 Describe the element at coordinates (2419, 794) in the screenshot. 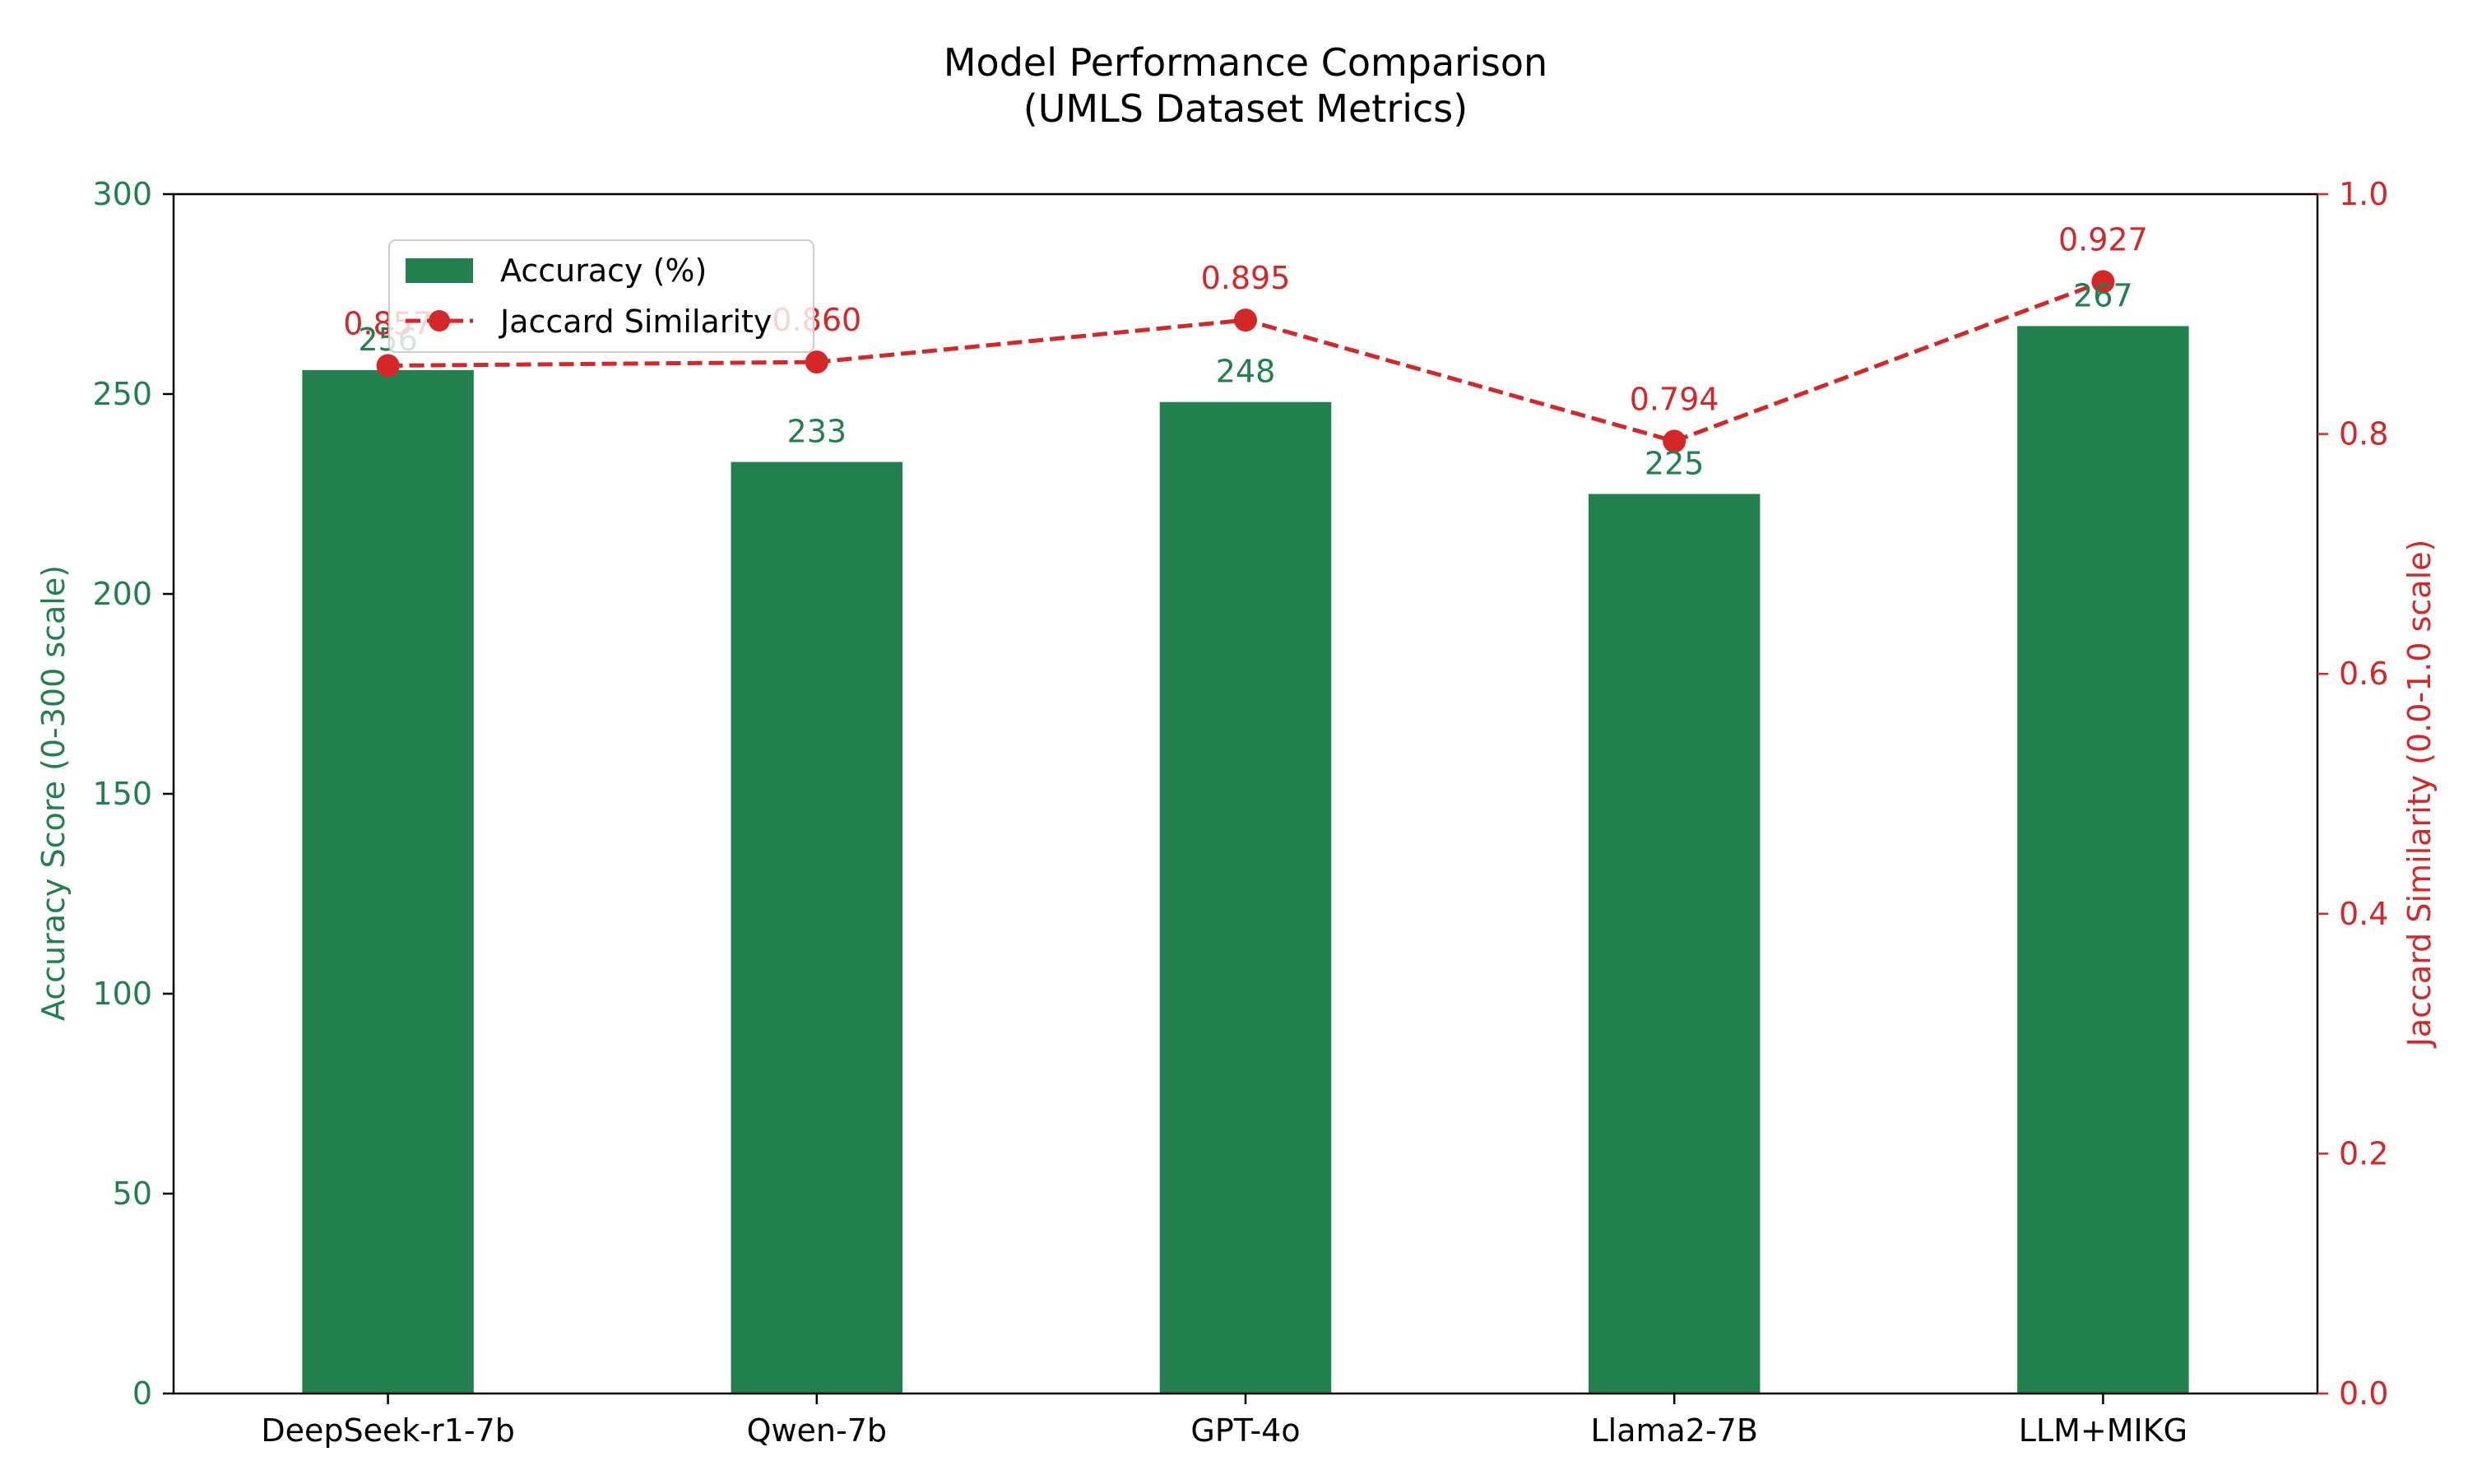

I see `y-right-axis-label: Jaccard Similarity (0.0-1.0 scale)` at that location.